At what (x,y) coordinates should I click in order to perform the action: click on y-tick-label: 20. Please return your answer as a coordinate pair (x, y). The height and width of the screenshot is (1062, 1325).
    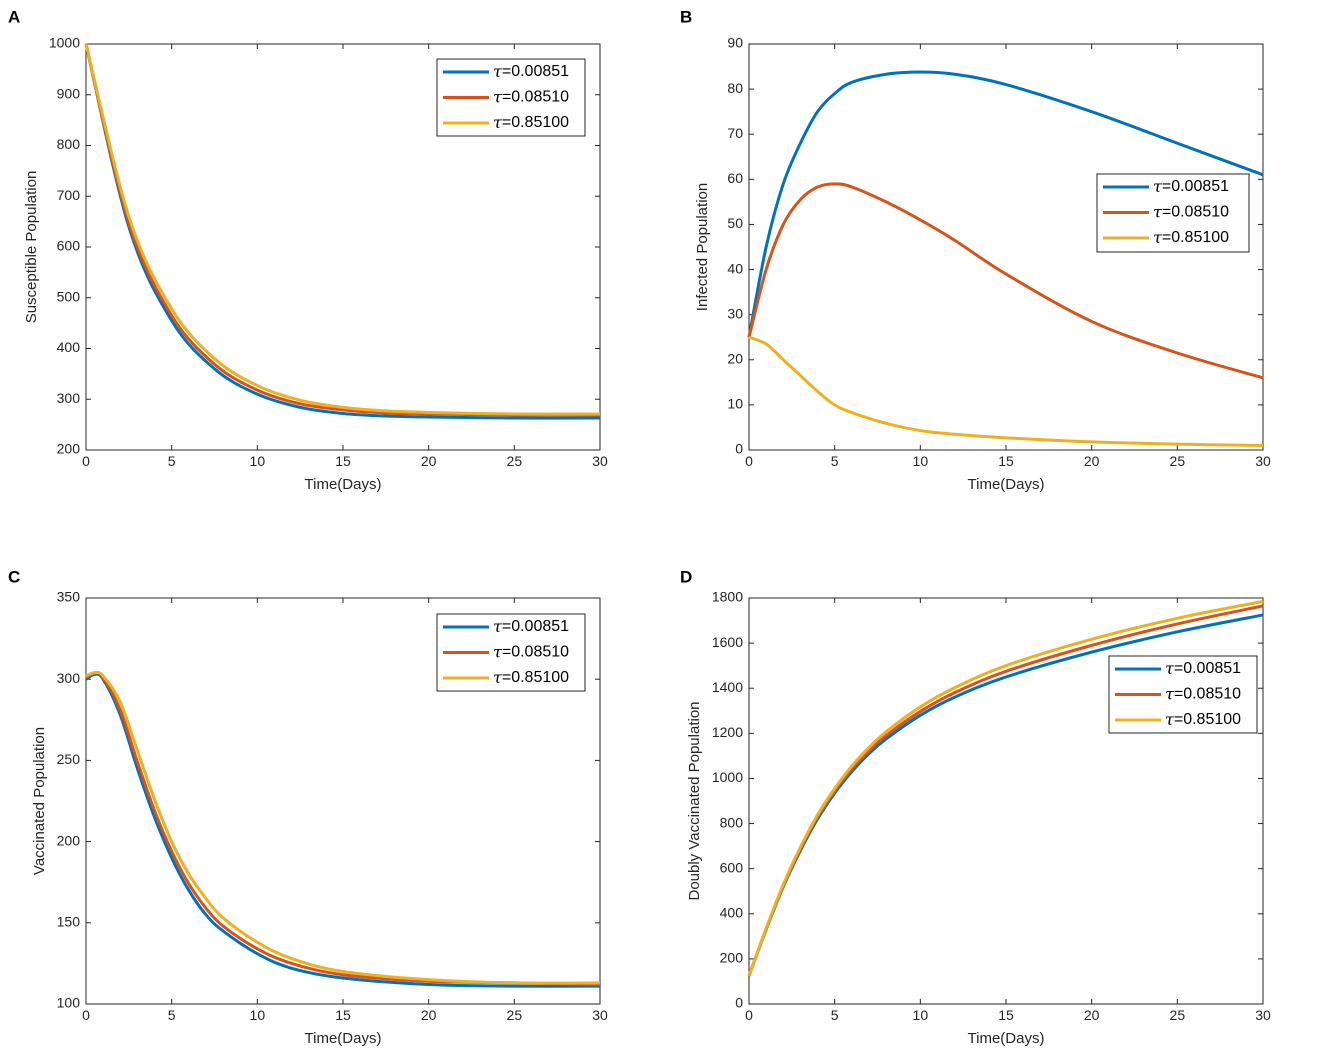
    Looking at the image, I should click on (735, 358).